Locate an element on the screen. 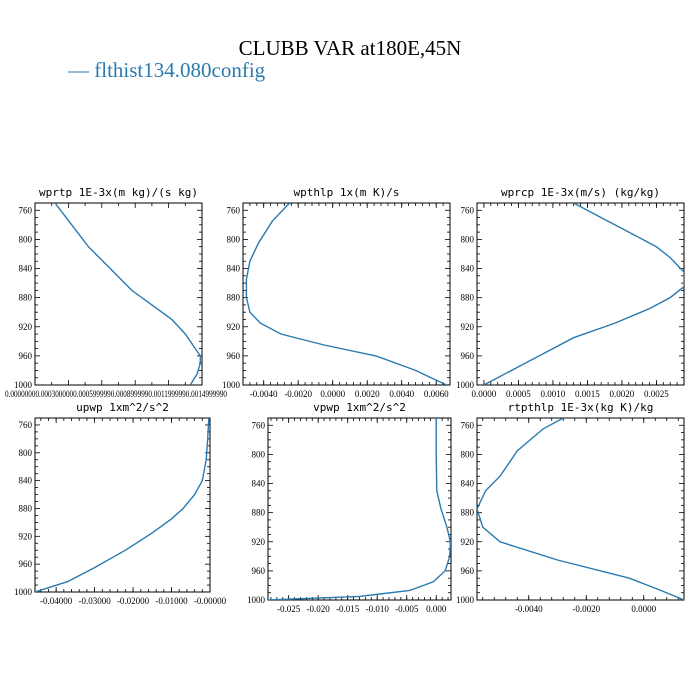 This screenshot has width=700, height=700. x-tick-label: -0.02000 is located at coordinates (133, 601).